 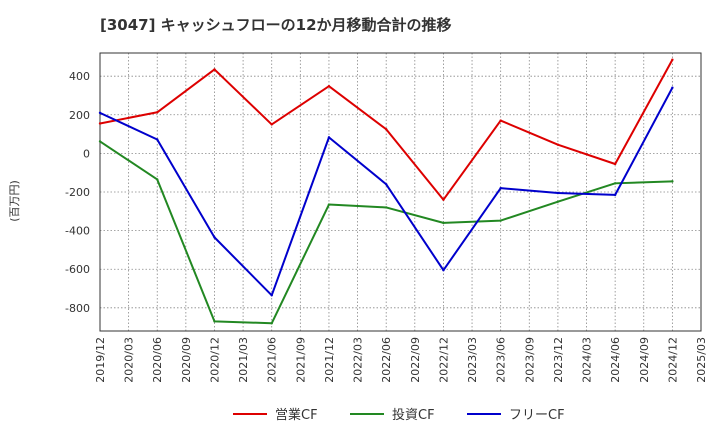 What do you see at coordinates (615, 360) in the screenshot?
I see `x-tick-label: 2024/06` at bounding box center [615, 360].